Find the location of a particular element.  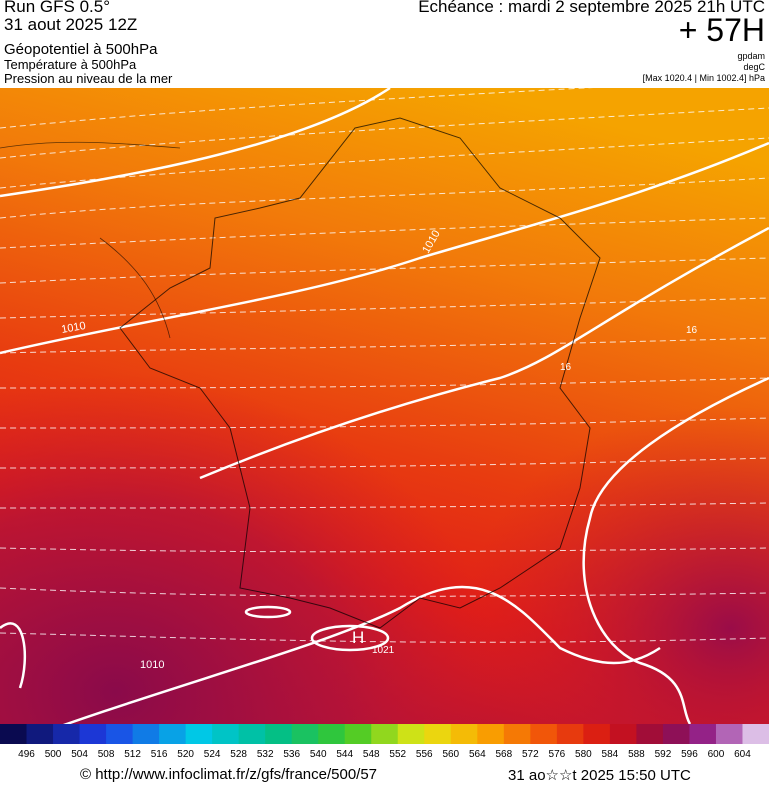

colorbar-label: 568 is located at coordinates (503, 754).